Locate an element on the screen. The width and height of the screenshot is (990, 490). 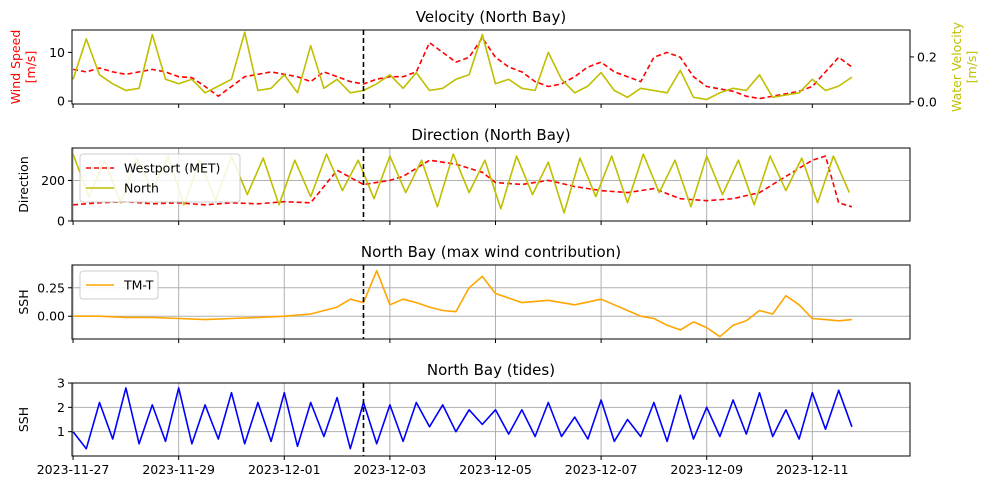
legend-label: Westport (MET) is located at coordinates (172, 168).